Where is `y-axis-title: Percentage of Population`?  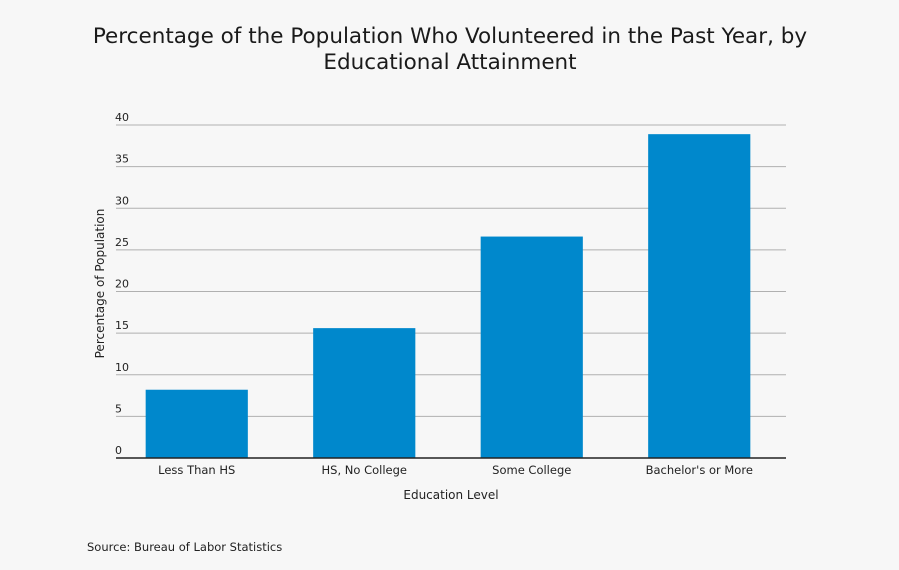 y-axis-title: Percentage of Population is located at coordinates (100, 284).